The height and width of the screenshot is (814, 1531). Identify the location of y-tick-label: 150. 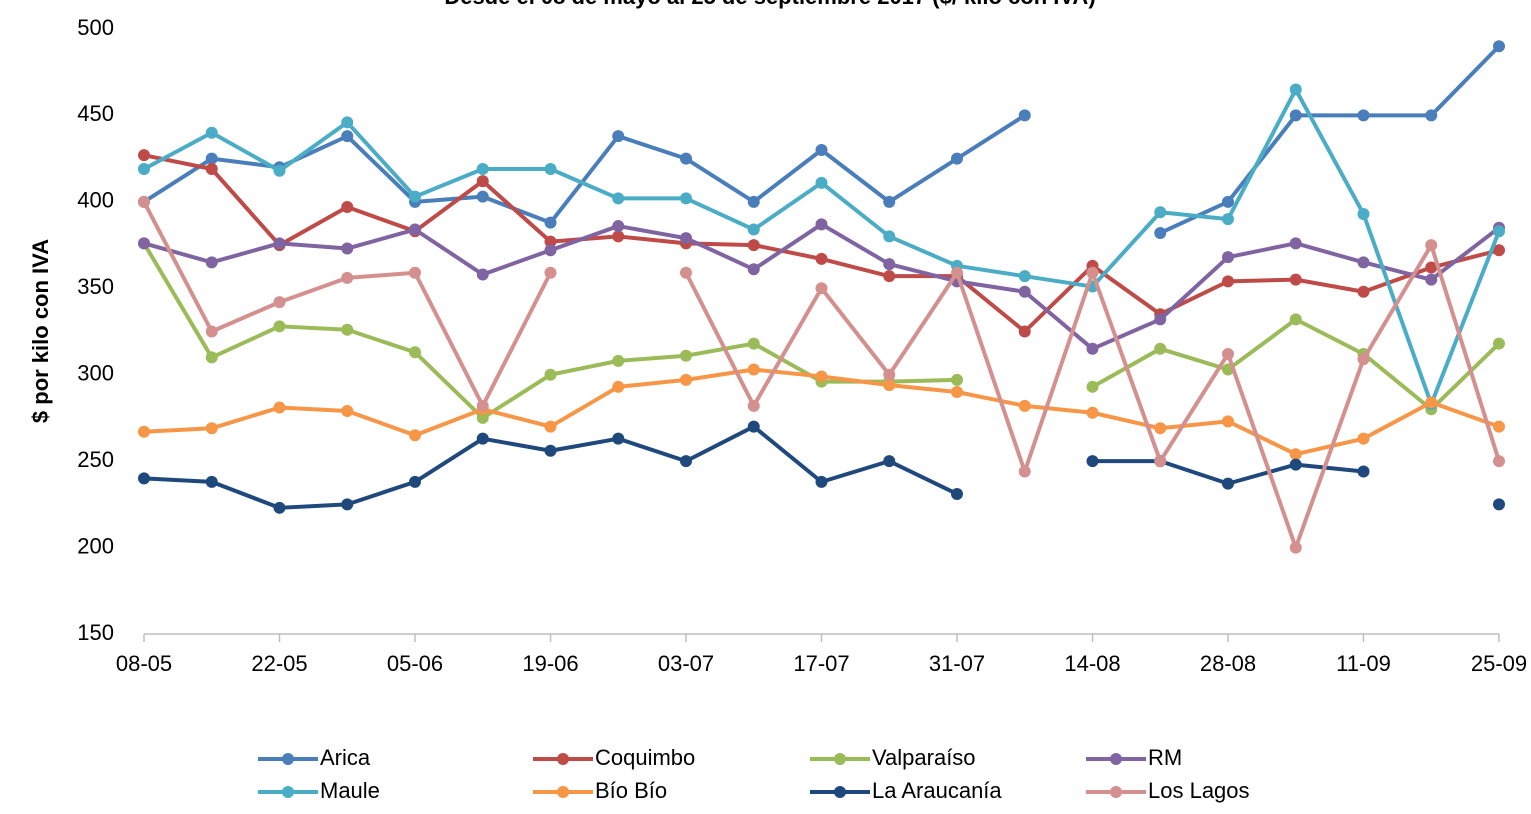
(95, 632).